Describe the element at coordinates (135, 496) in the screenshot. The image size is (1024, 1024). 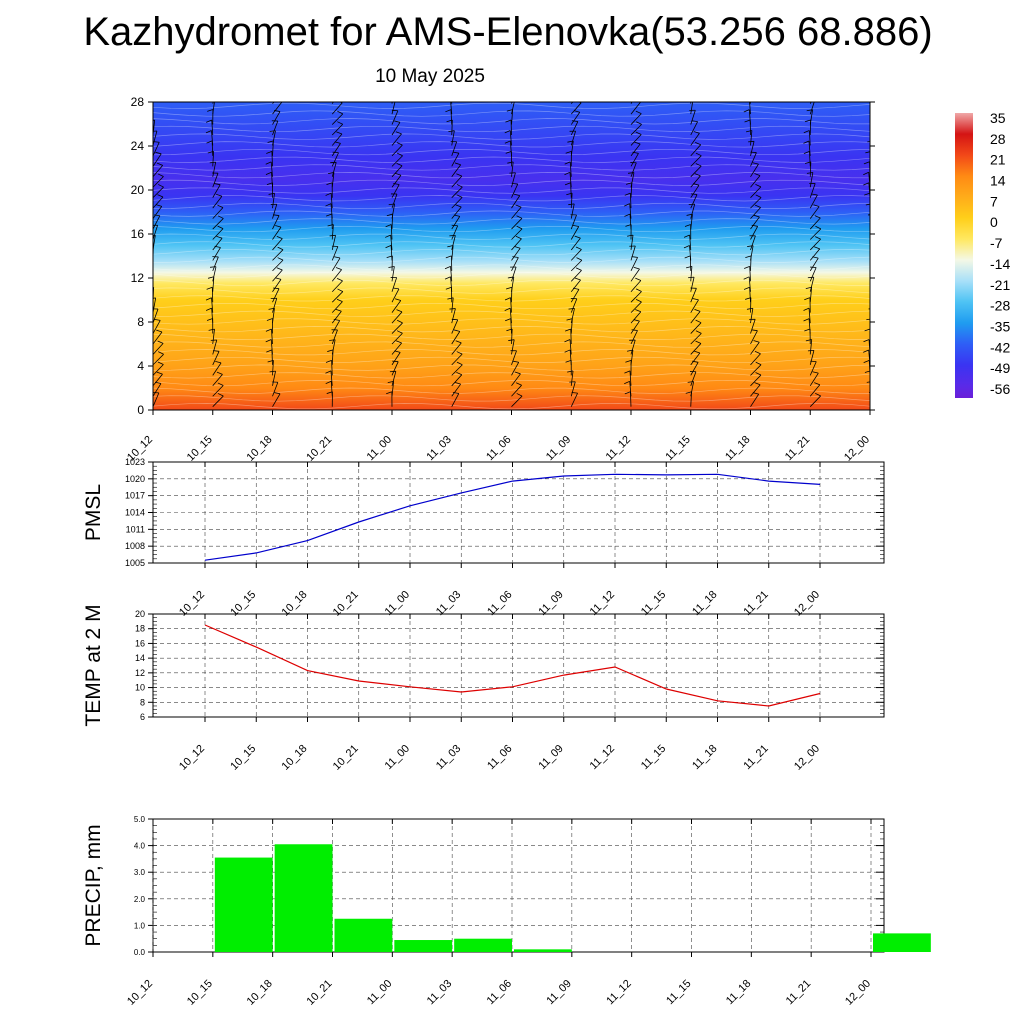
I see `y-tick-label: 1017` at that location.